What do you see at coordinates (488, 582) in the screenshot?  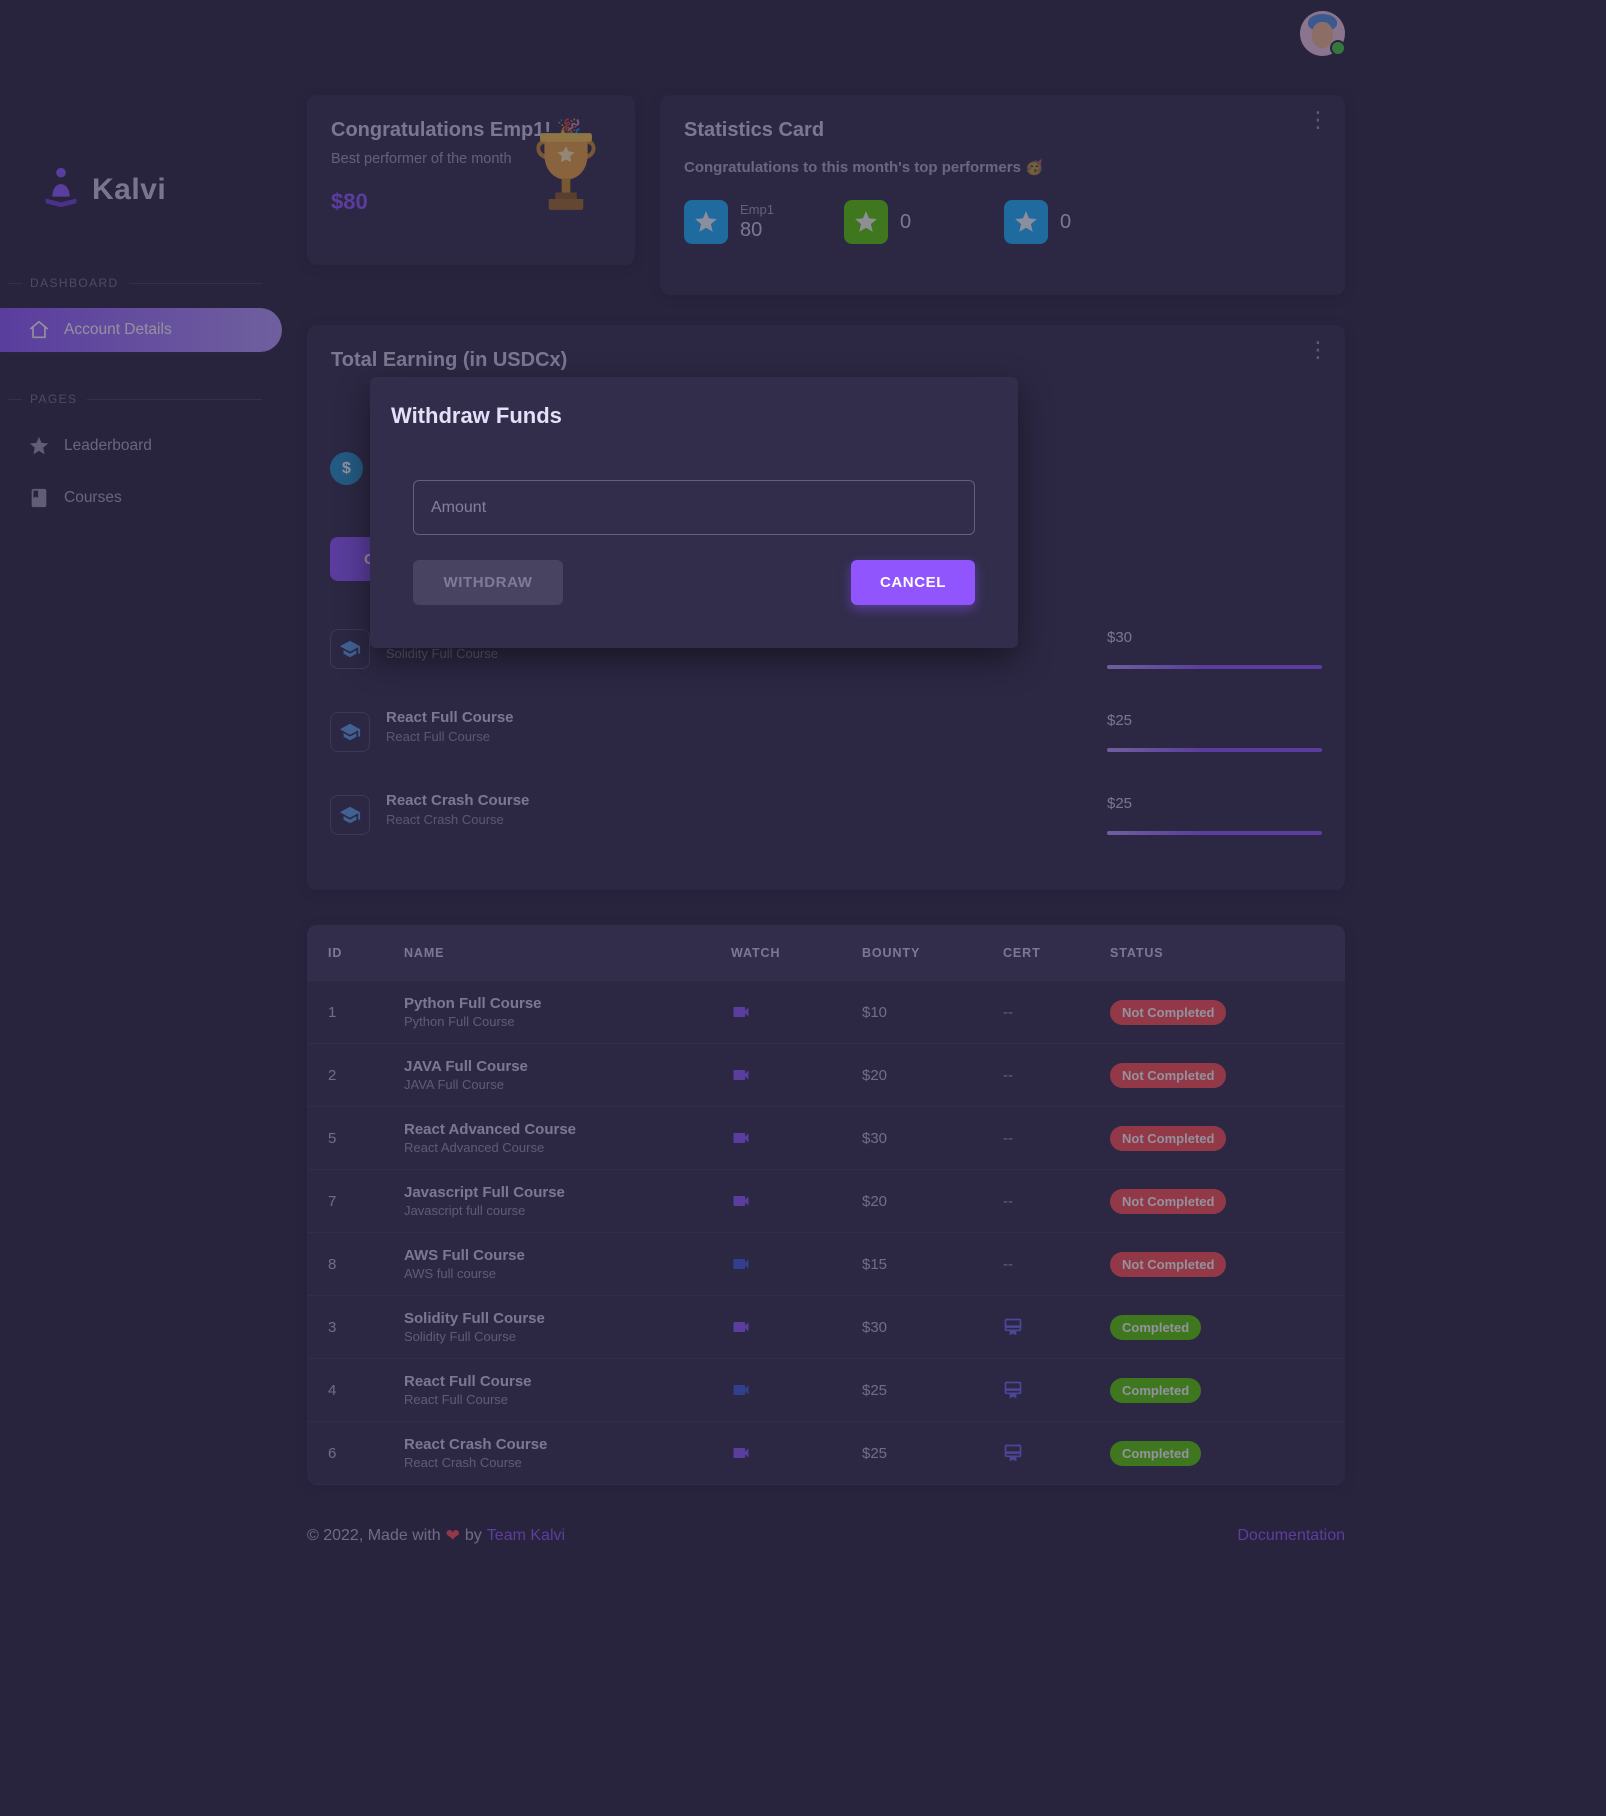 I see `withdraw-button: WITHDRAW` at bounding box center [488, 582].